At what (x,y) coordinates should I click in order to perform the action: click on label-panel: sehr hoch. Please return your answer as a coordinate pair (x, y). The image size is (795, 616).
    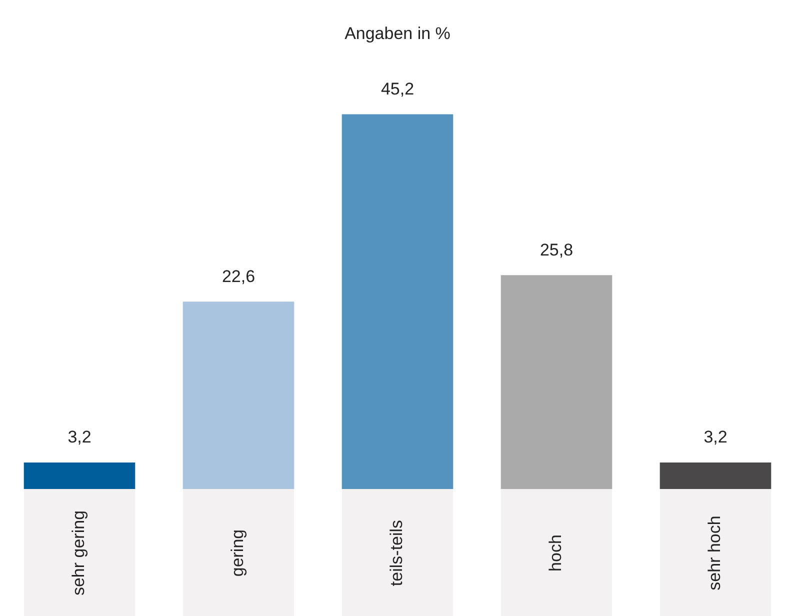
    Looking at the image, I should click on (716, 552).